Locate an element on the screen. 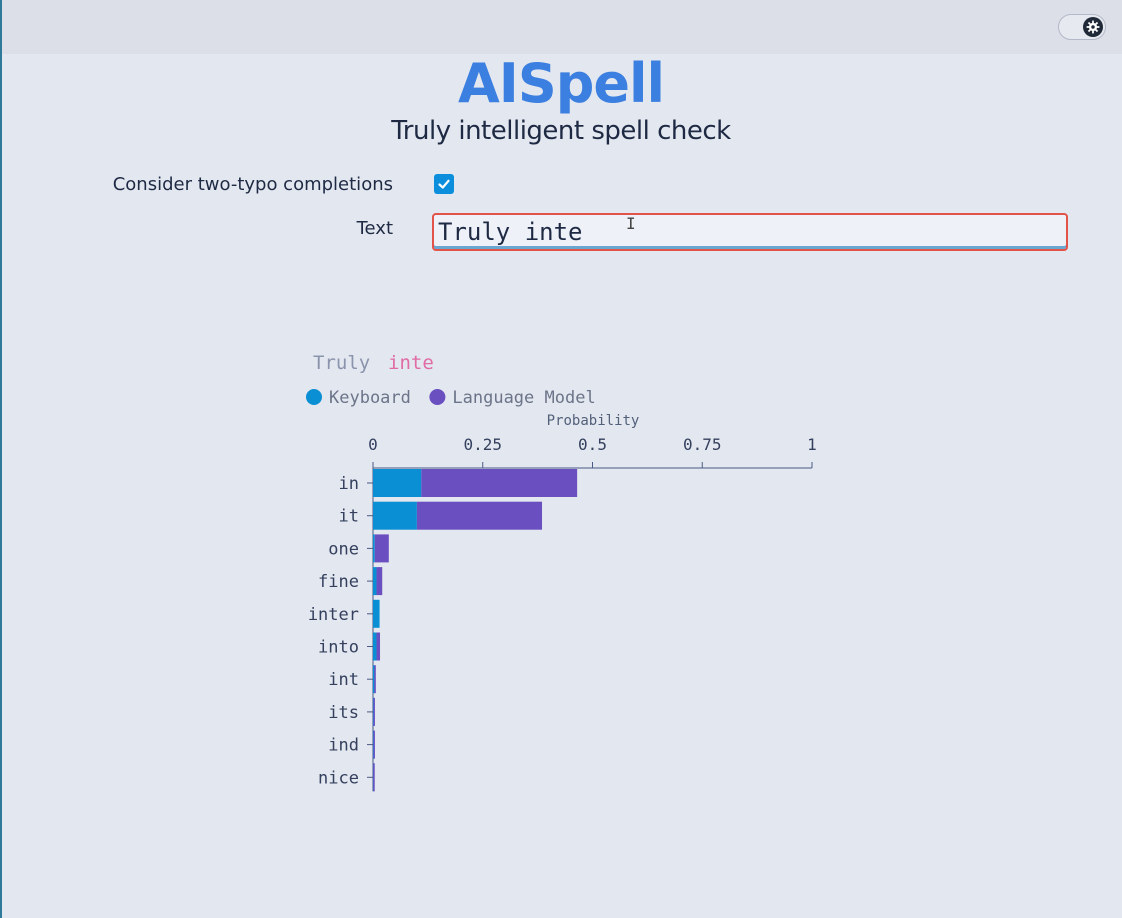 The width and height of the screenshot is (1122, 918). app-subtitle: Truly intelligent spell check is located at coordinates (561, 131).